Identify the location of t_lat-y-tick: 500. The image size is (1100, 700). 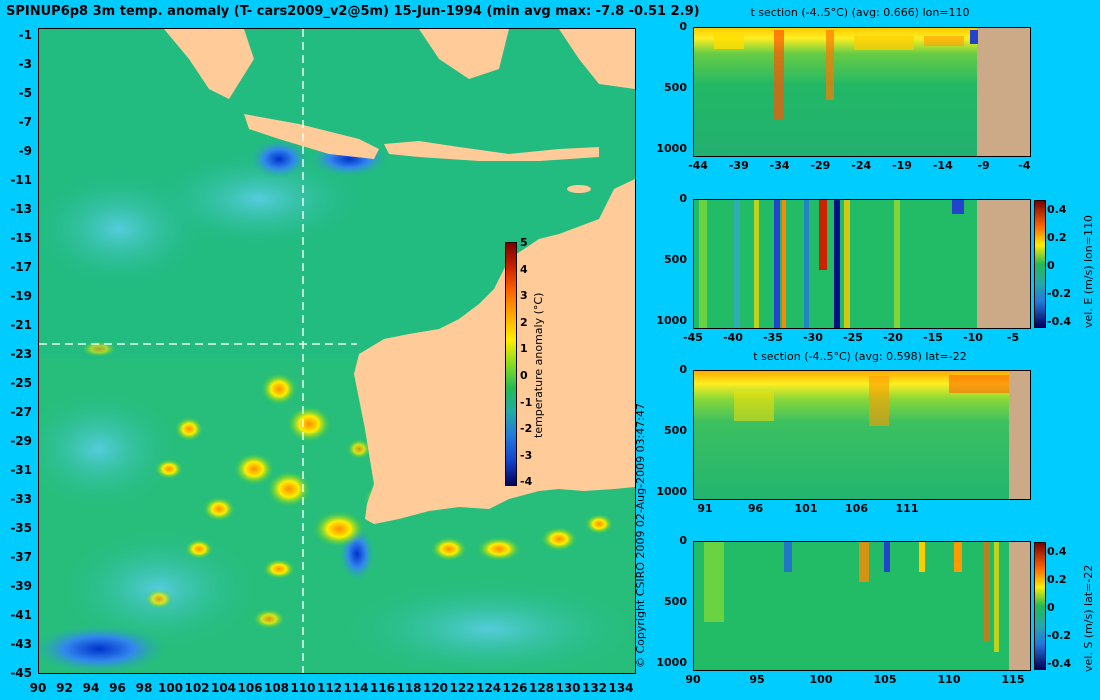
(675, 430).